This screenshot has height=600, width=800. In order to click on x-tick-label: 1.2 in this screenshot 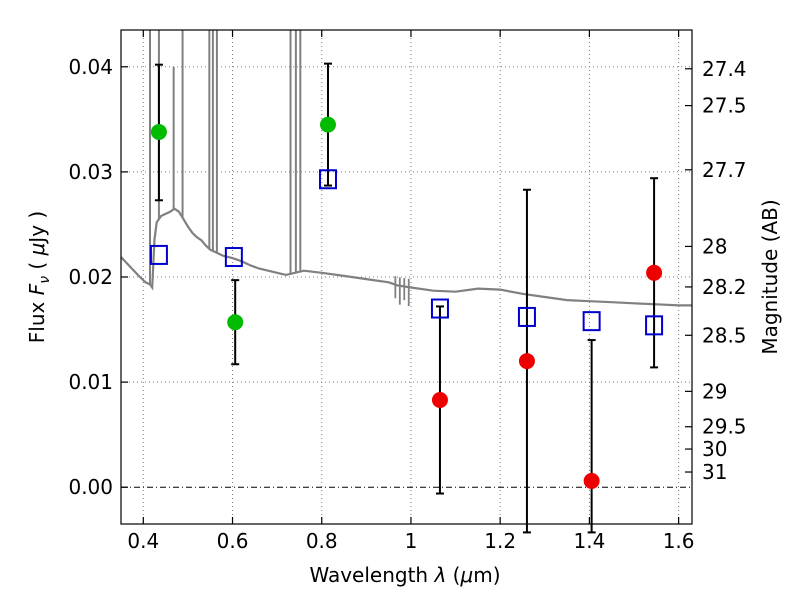, I will do `click(500, 541)`.